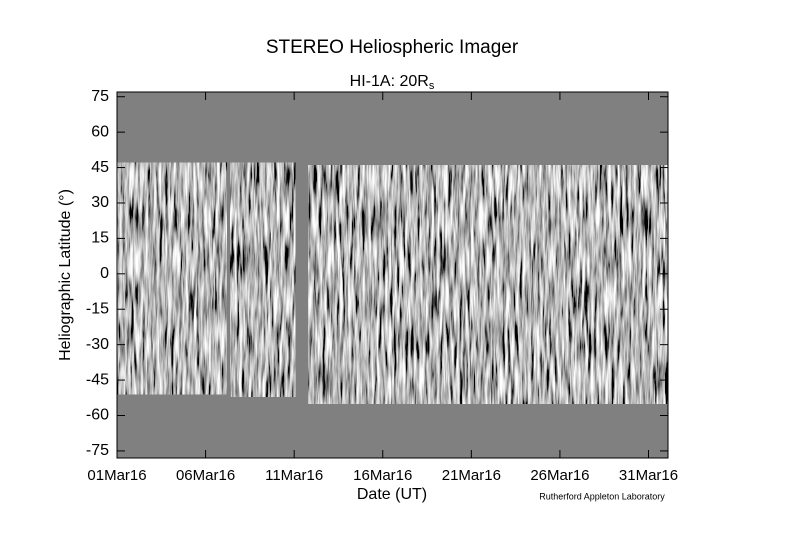 This screenshot has height=538, width=785. What do you see at coordinates (100, 202) in the screenshot?
I see `y-tick-label: 30` at bounding box center [100, 202].